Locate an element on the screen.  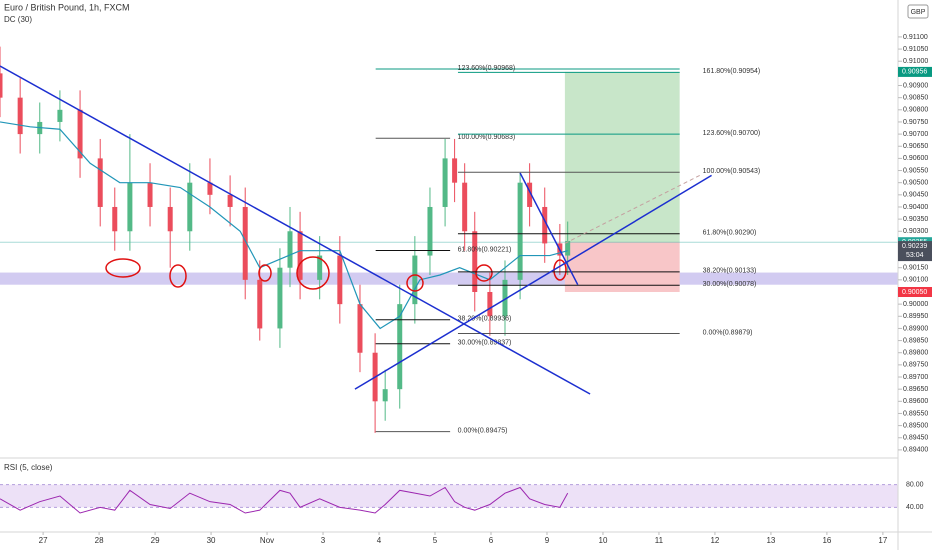
y-tick-label: 0.90800 is located at coordinates (915, 110).